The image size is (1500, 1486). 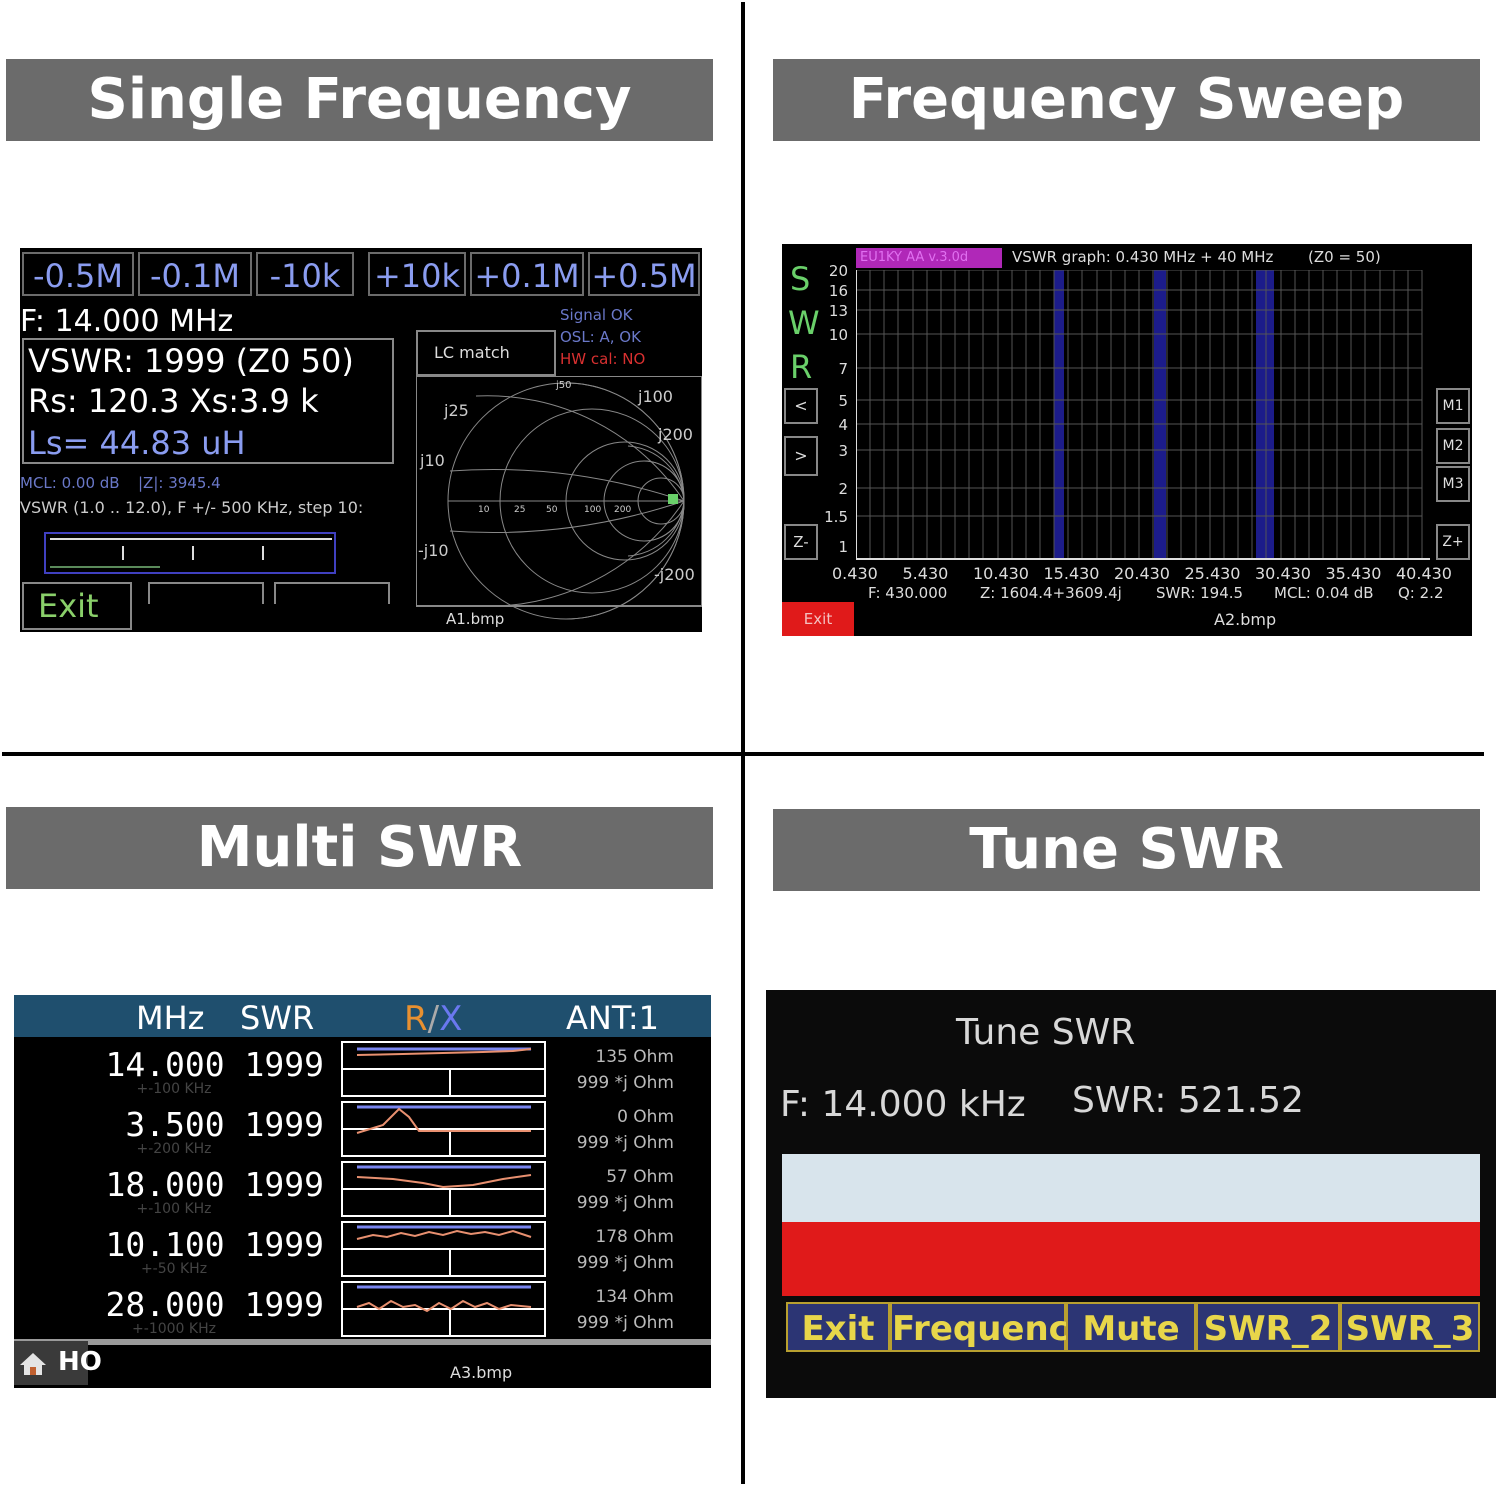 What do you see at coordinates (33, 1364) in the screenshot?
I see `home-icon` at bounding box center [33, 1364].